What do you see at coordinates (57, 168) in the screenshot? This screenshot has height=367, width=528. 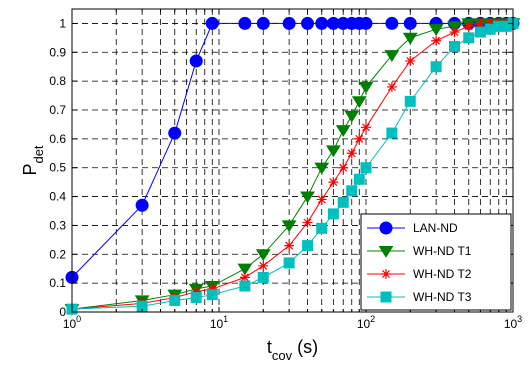 I see `y-tick-label: 0.5` at bounding box center [57, 168].